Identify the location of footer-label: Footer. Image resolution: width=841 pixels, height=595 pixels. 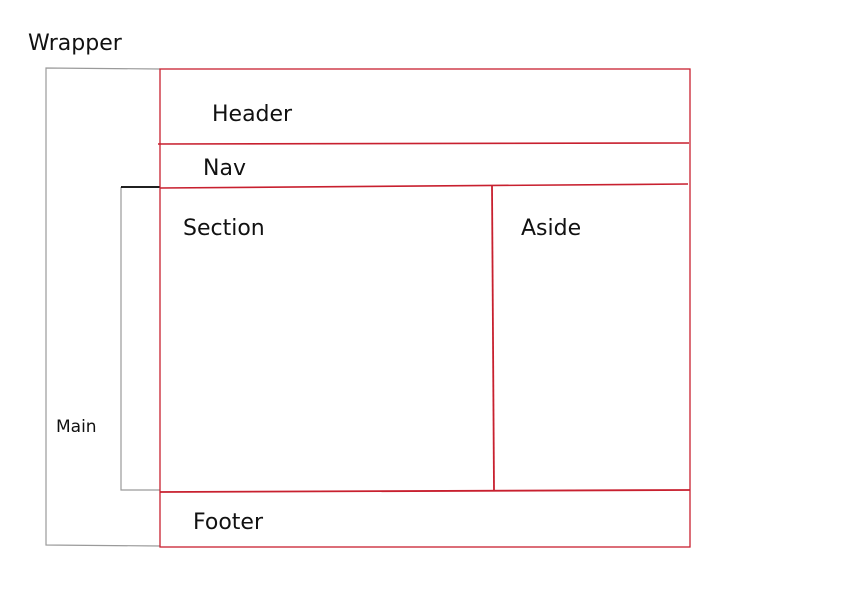
(228, 522).